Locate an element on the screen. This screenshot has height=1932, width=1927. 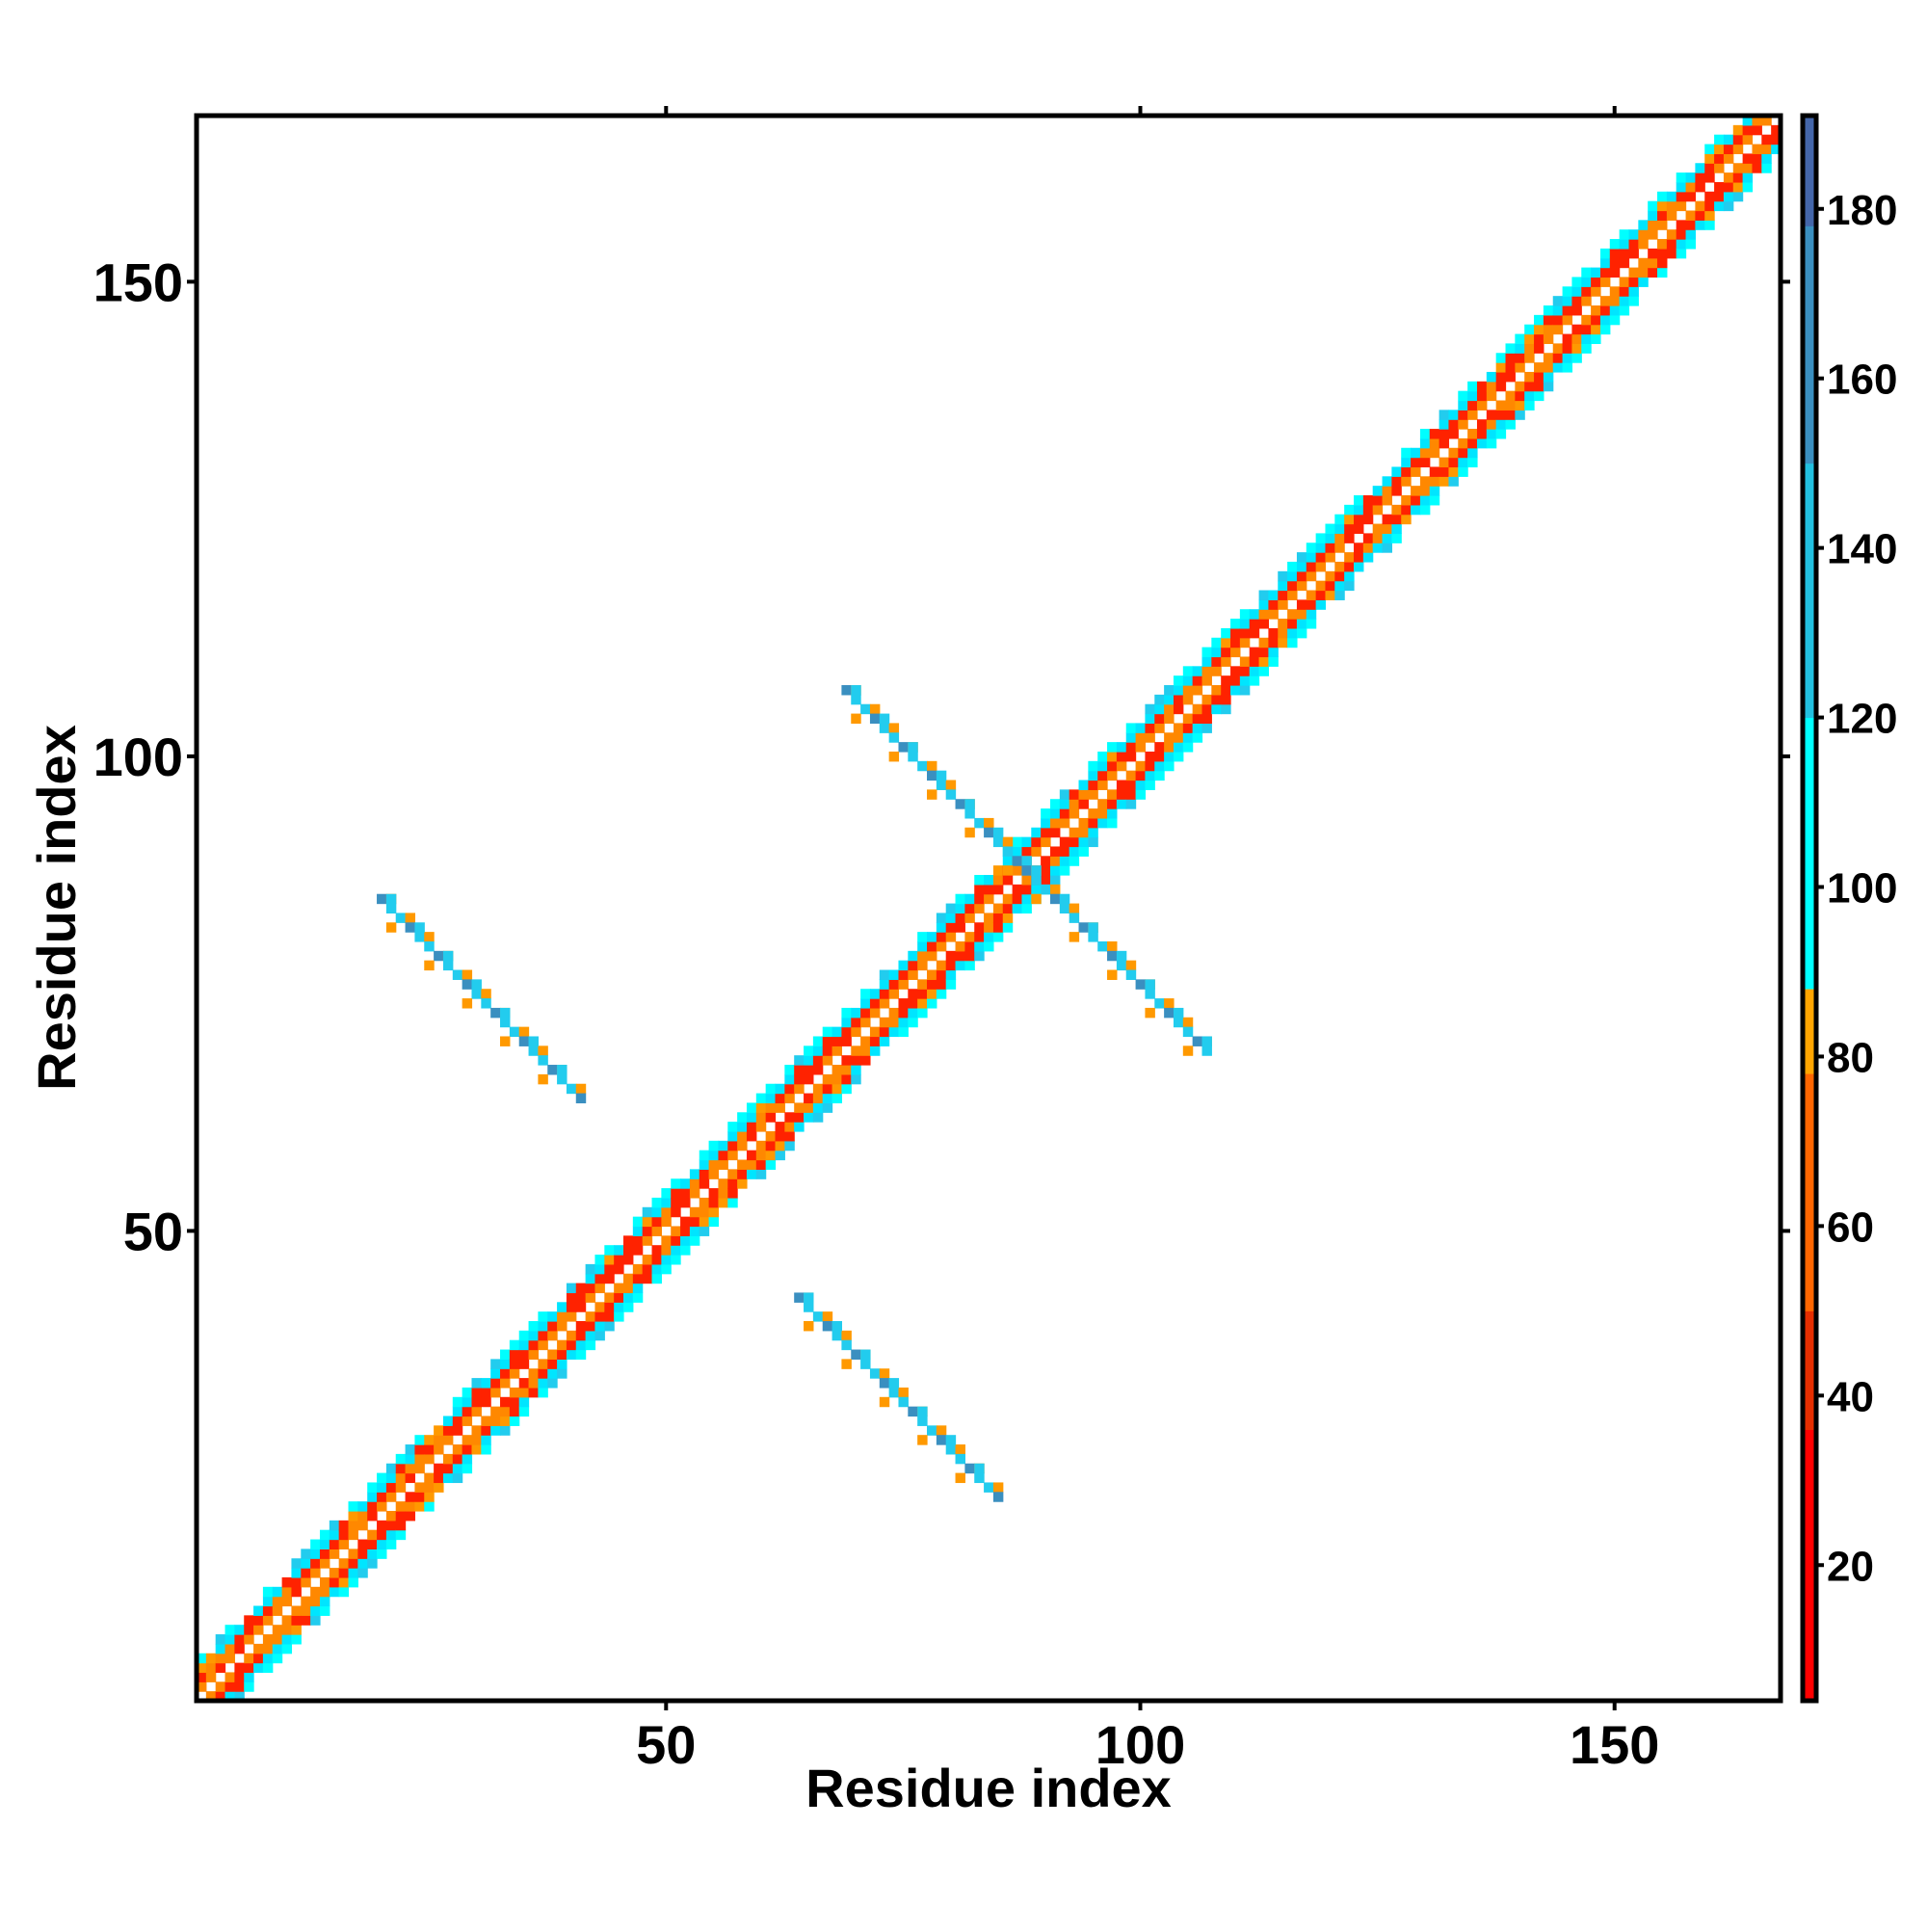
colorbar-tick-label: 160 is located at coordinates (1862, 380).